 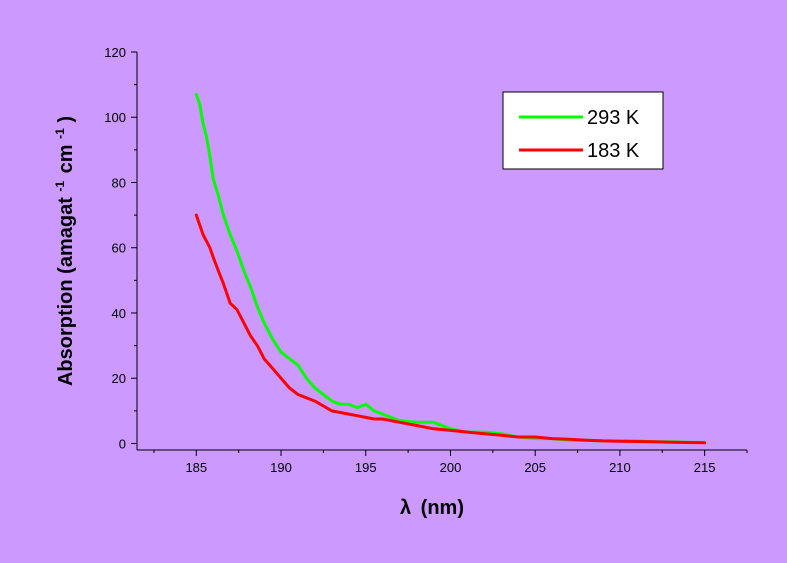 I want to click on x-axis-symbol: λ, so click(x=405, y=508).